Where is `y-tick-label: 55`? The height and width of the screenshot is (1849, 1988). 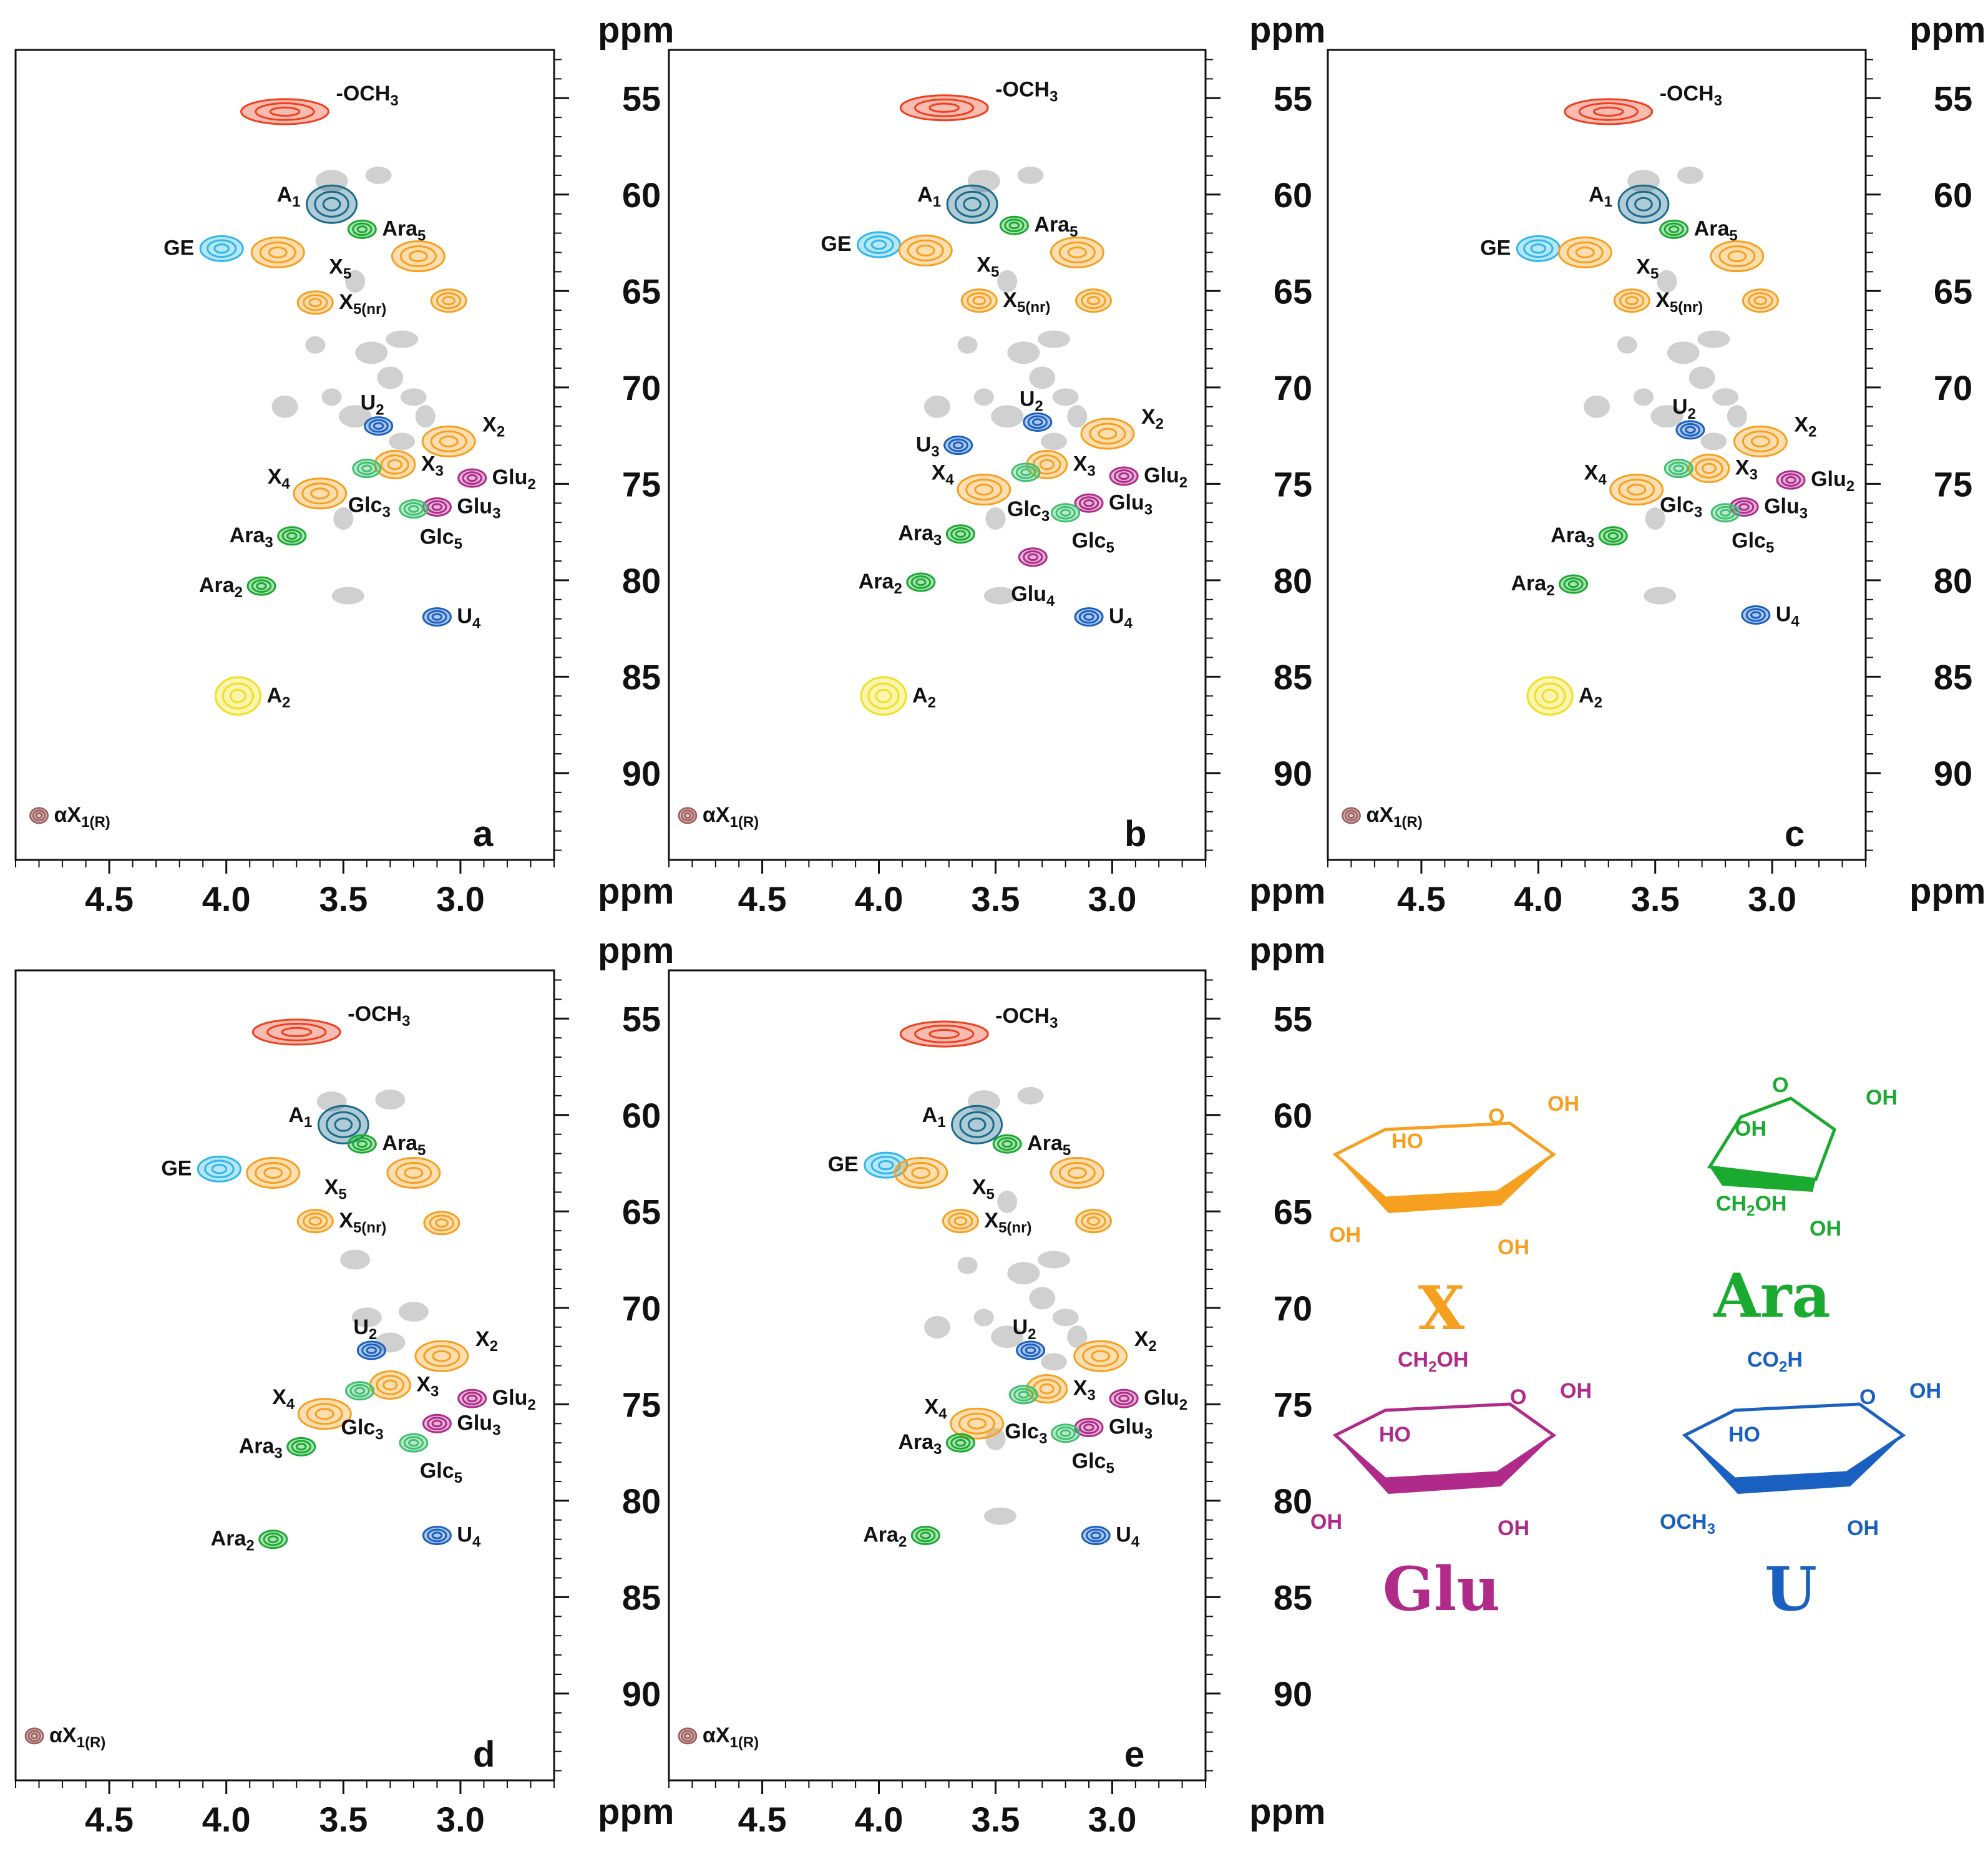 y-tick-label: 55 is located at coordinates (1293, 99).